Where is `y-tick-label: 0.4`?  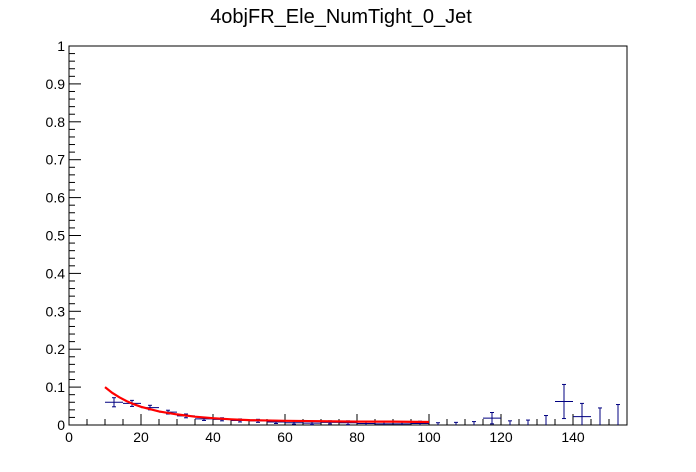 y-tick-label: 0.4 is located at coordinates (56, 273).